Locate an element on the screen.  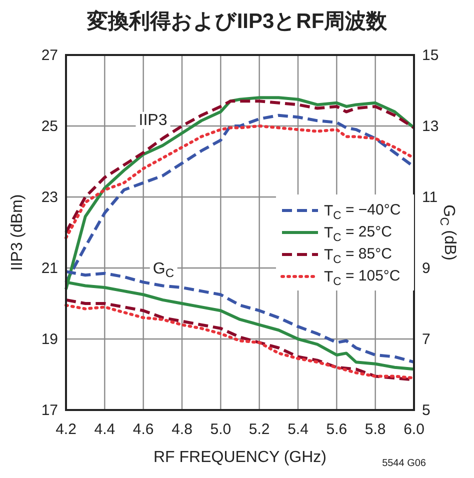
legend-label: T$_{C}$ = 105°C is located at coordinates (362, 277).